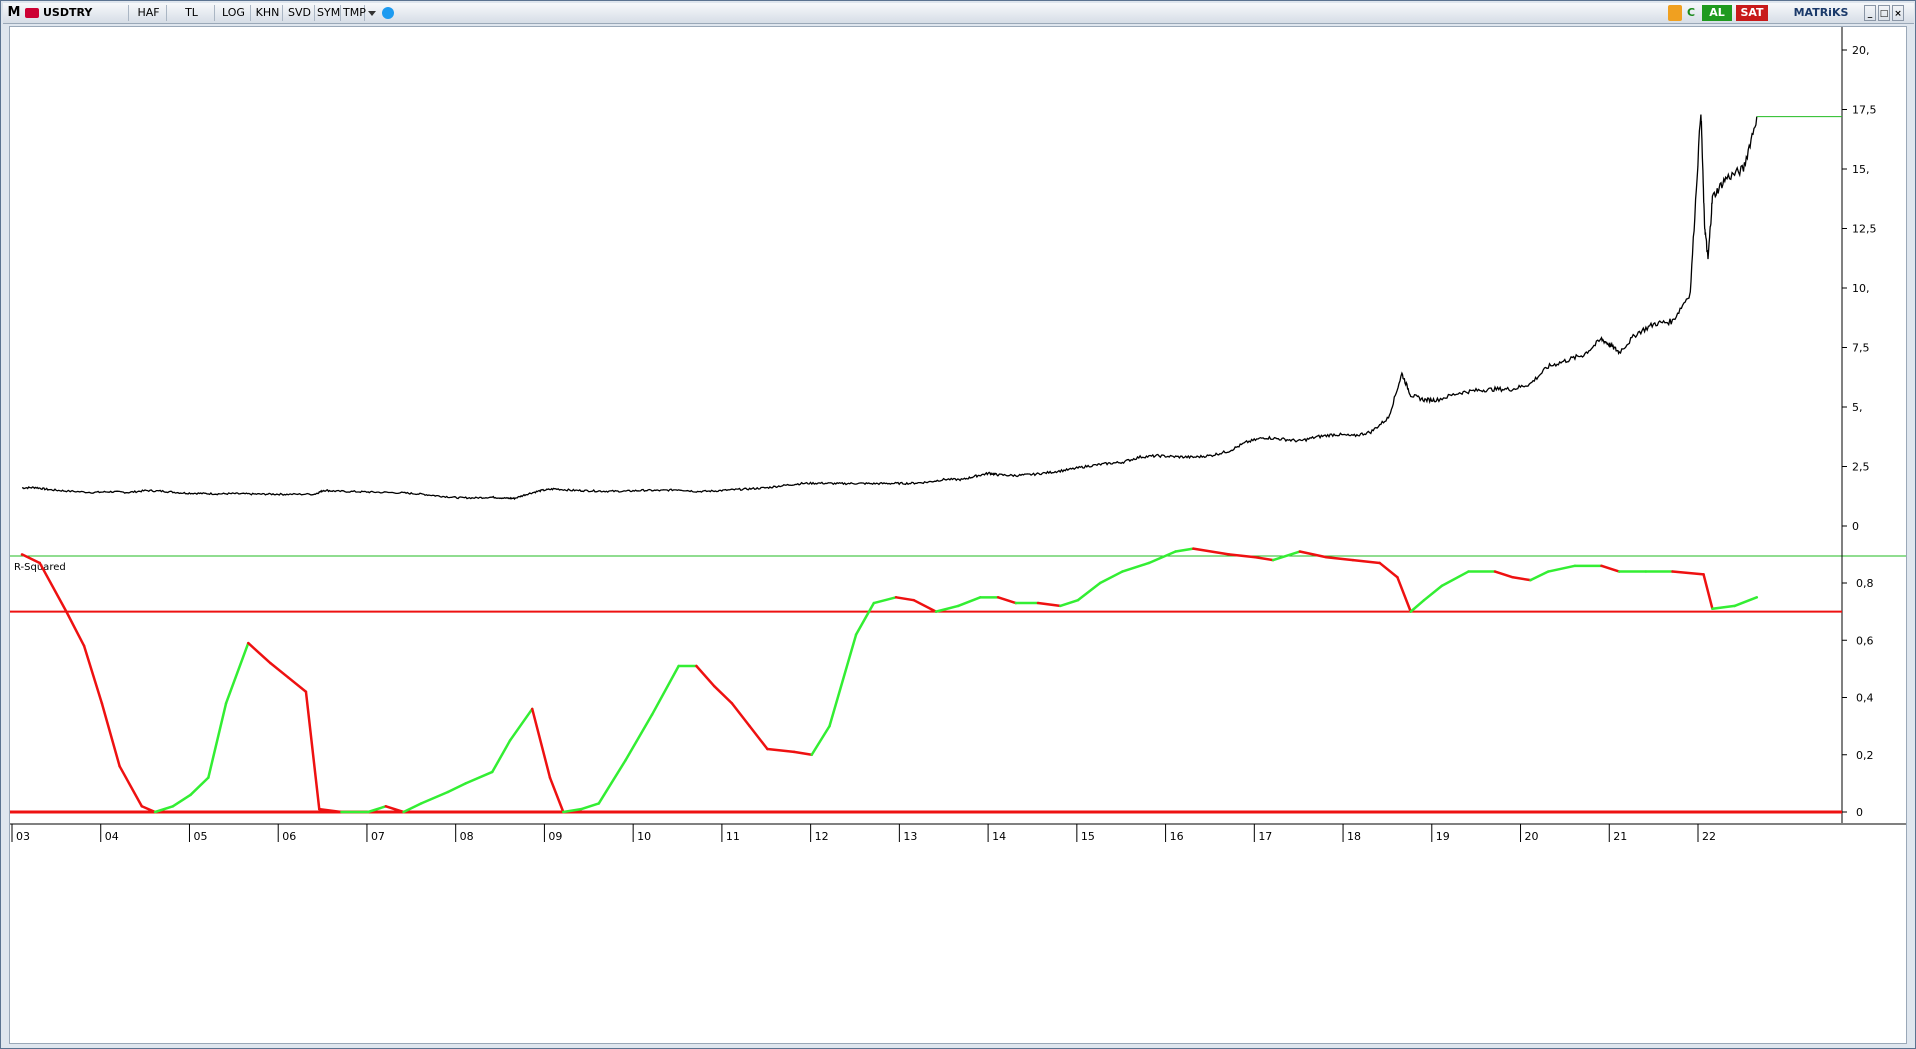 The image size is (1916, 1049). I want to click on sell-button: SAT, so click(1752, 13).